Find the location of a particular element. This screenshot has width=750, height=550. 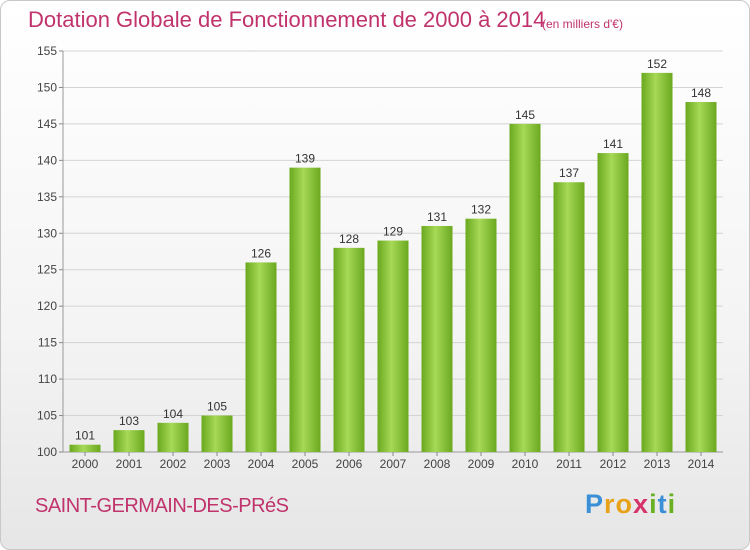

data-label: 128 is located at coordinates (349, 239).